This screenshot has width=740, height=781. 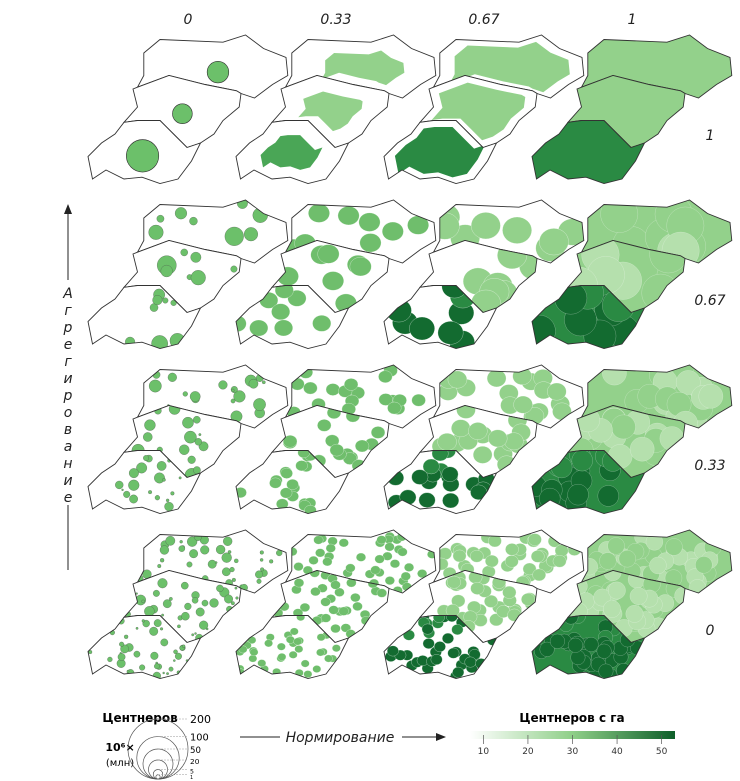 What do you see at coordinates (335, 20) in the screenshot?
I see `column-label: 0.33` at bounding box center [335, 20].